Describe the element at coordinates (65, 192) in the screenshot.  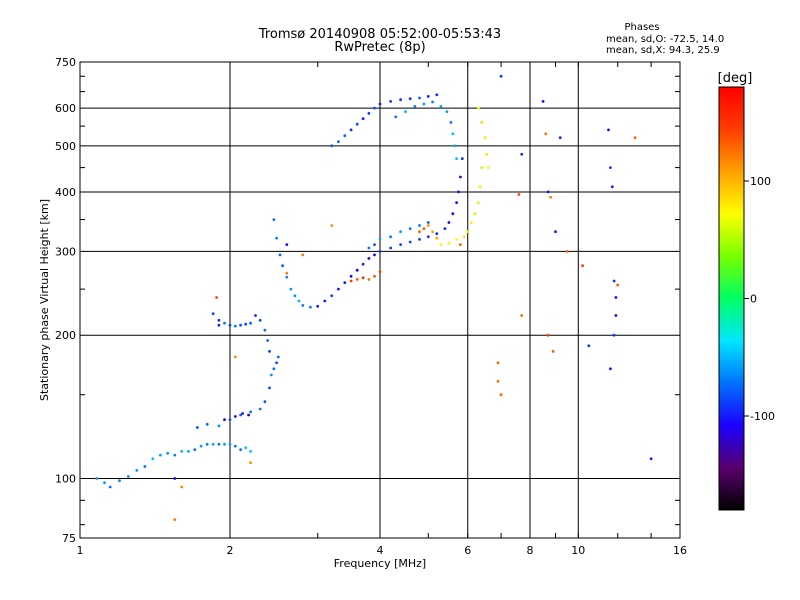
I see `y-tick-label: 400` at that location.